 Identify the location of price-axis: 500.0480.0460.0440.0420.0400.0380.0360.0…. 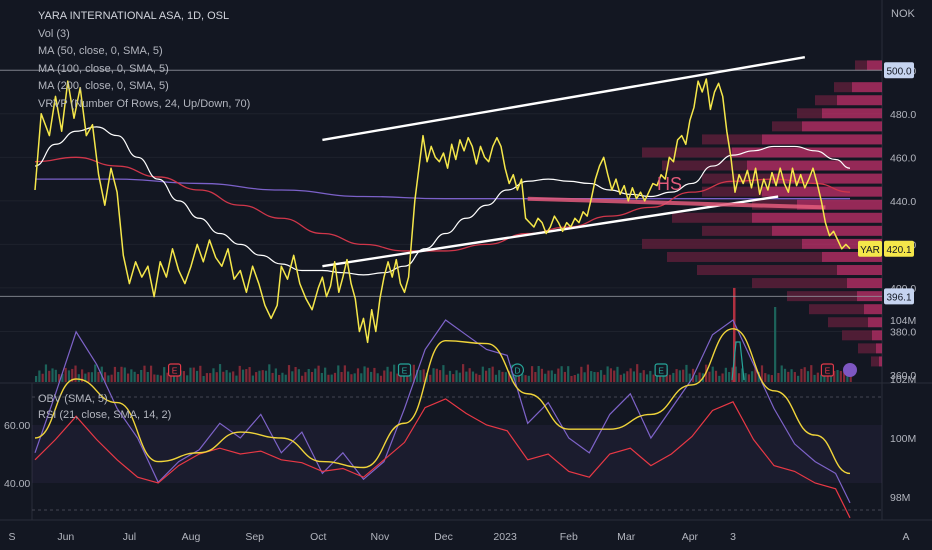
(903, 284).